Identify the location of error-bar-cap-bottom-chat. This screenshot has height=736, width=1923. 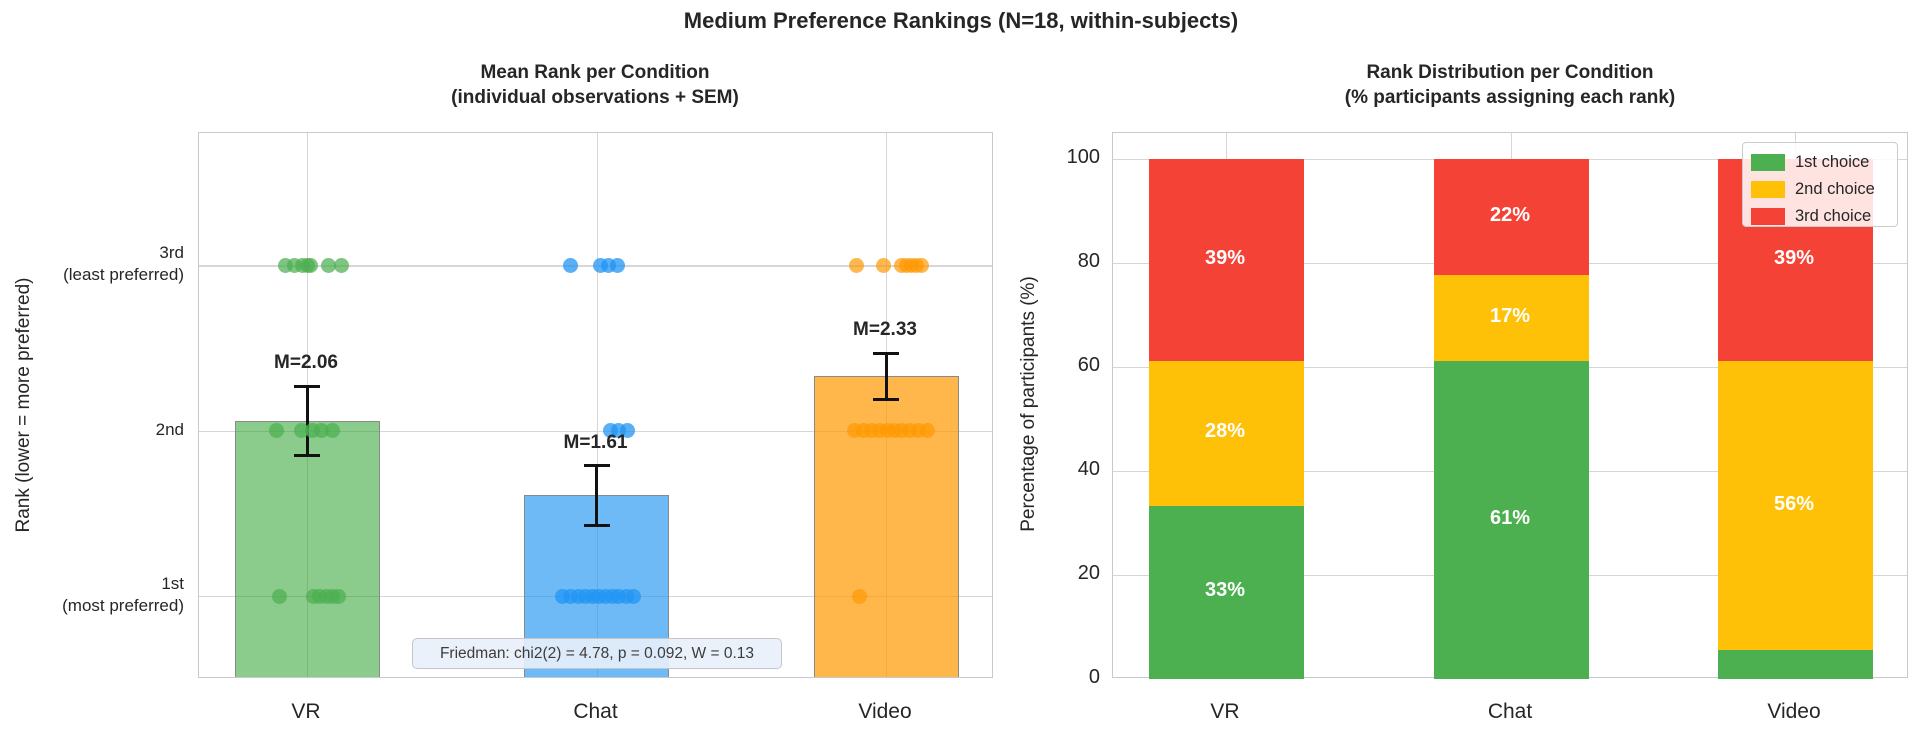
(596, 525).